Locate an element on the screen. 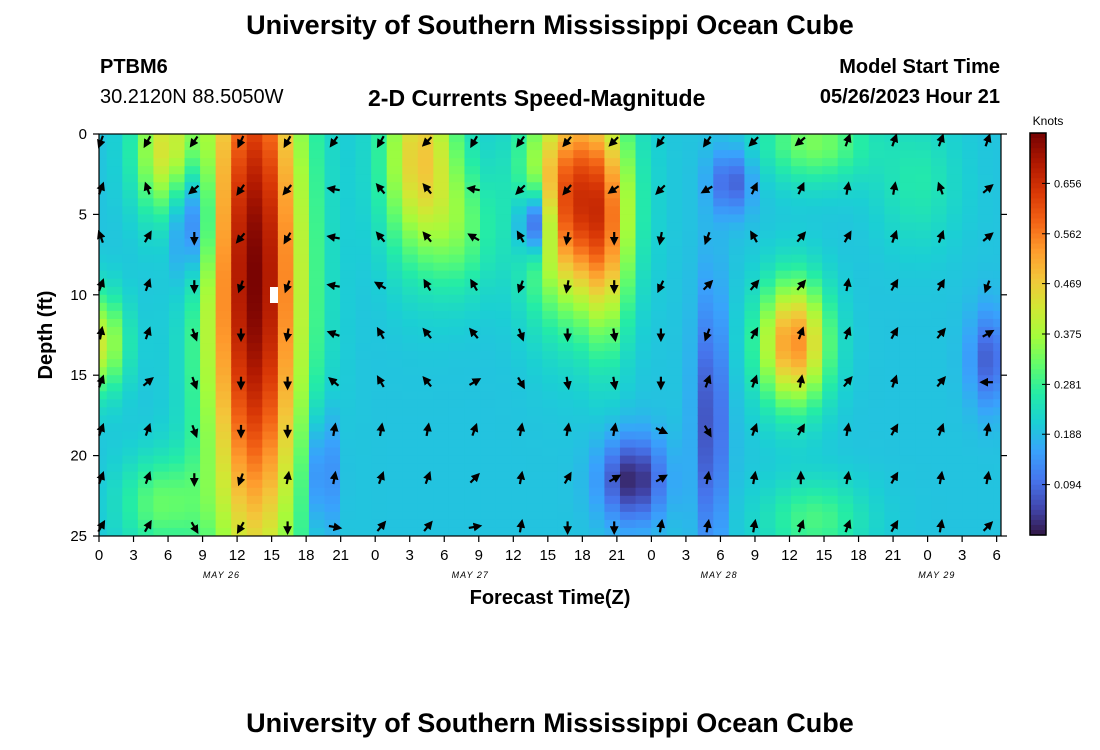 The width and height of the screenshot is (1100, 750). colorbar-tick-label: 0.562 is located at coordinates (1068, 235).